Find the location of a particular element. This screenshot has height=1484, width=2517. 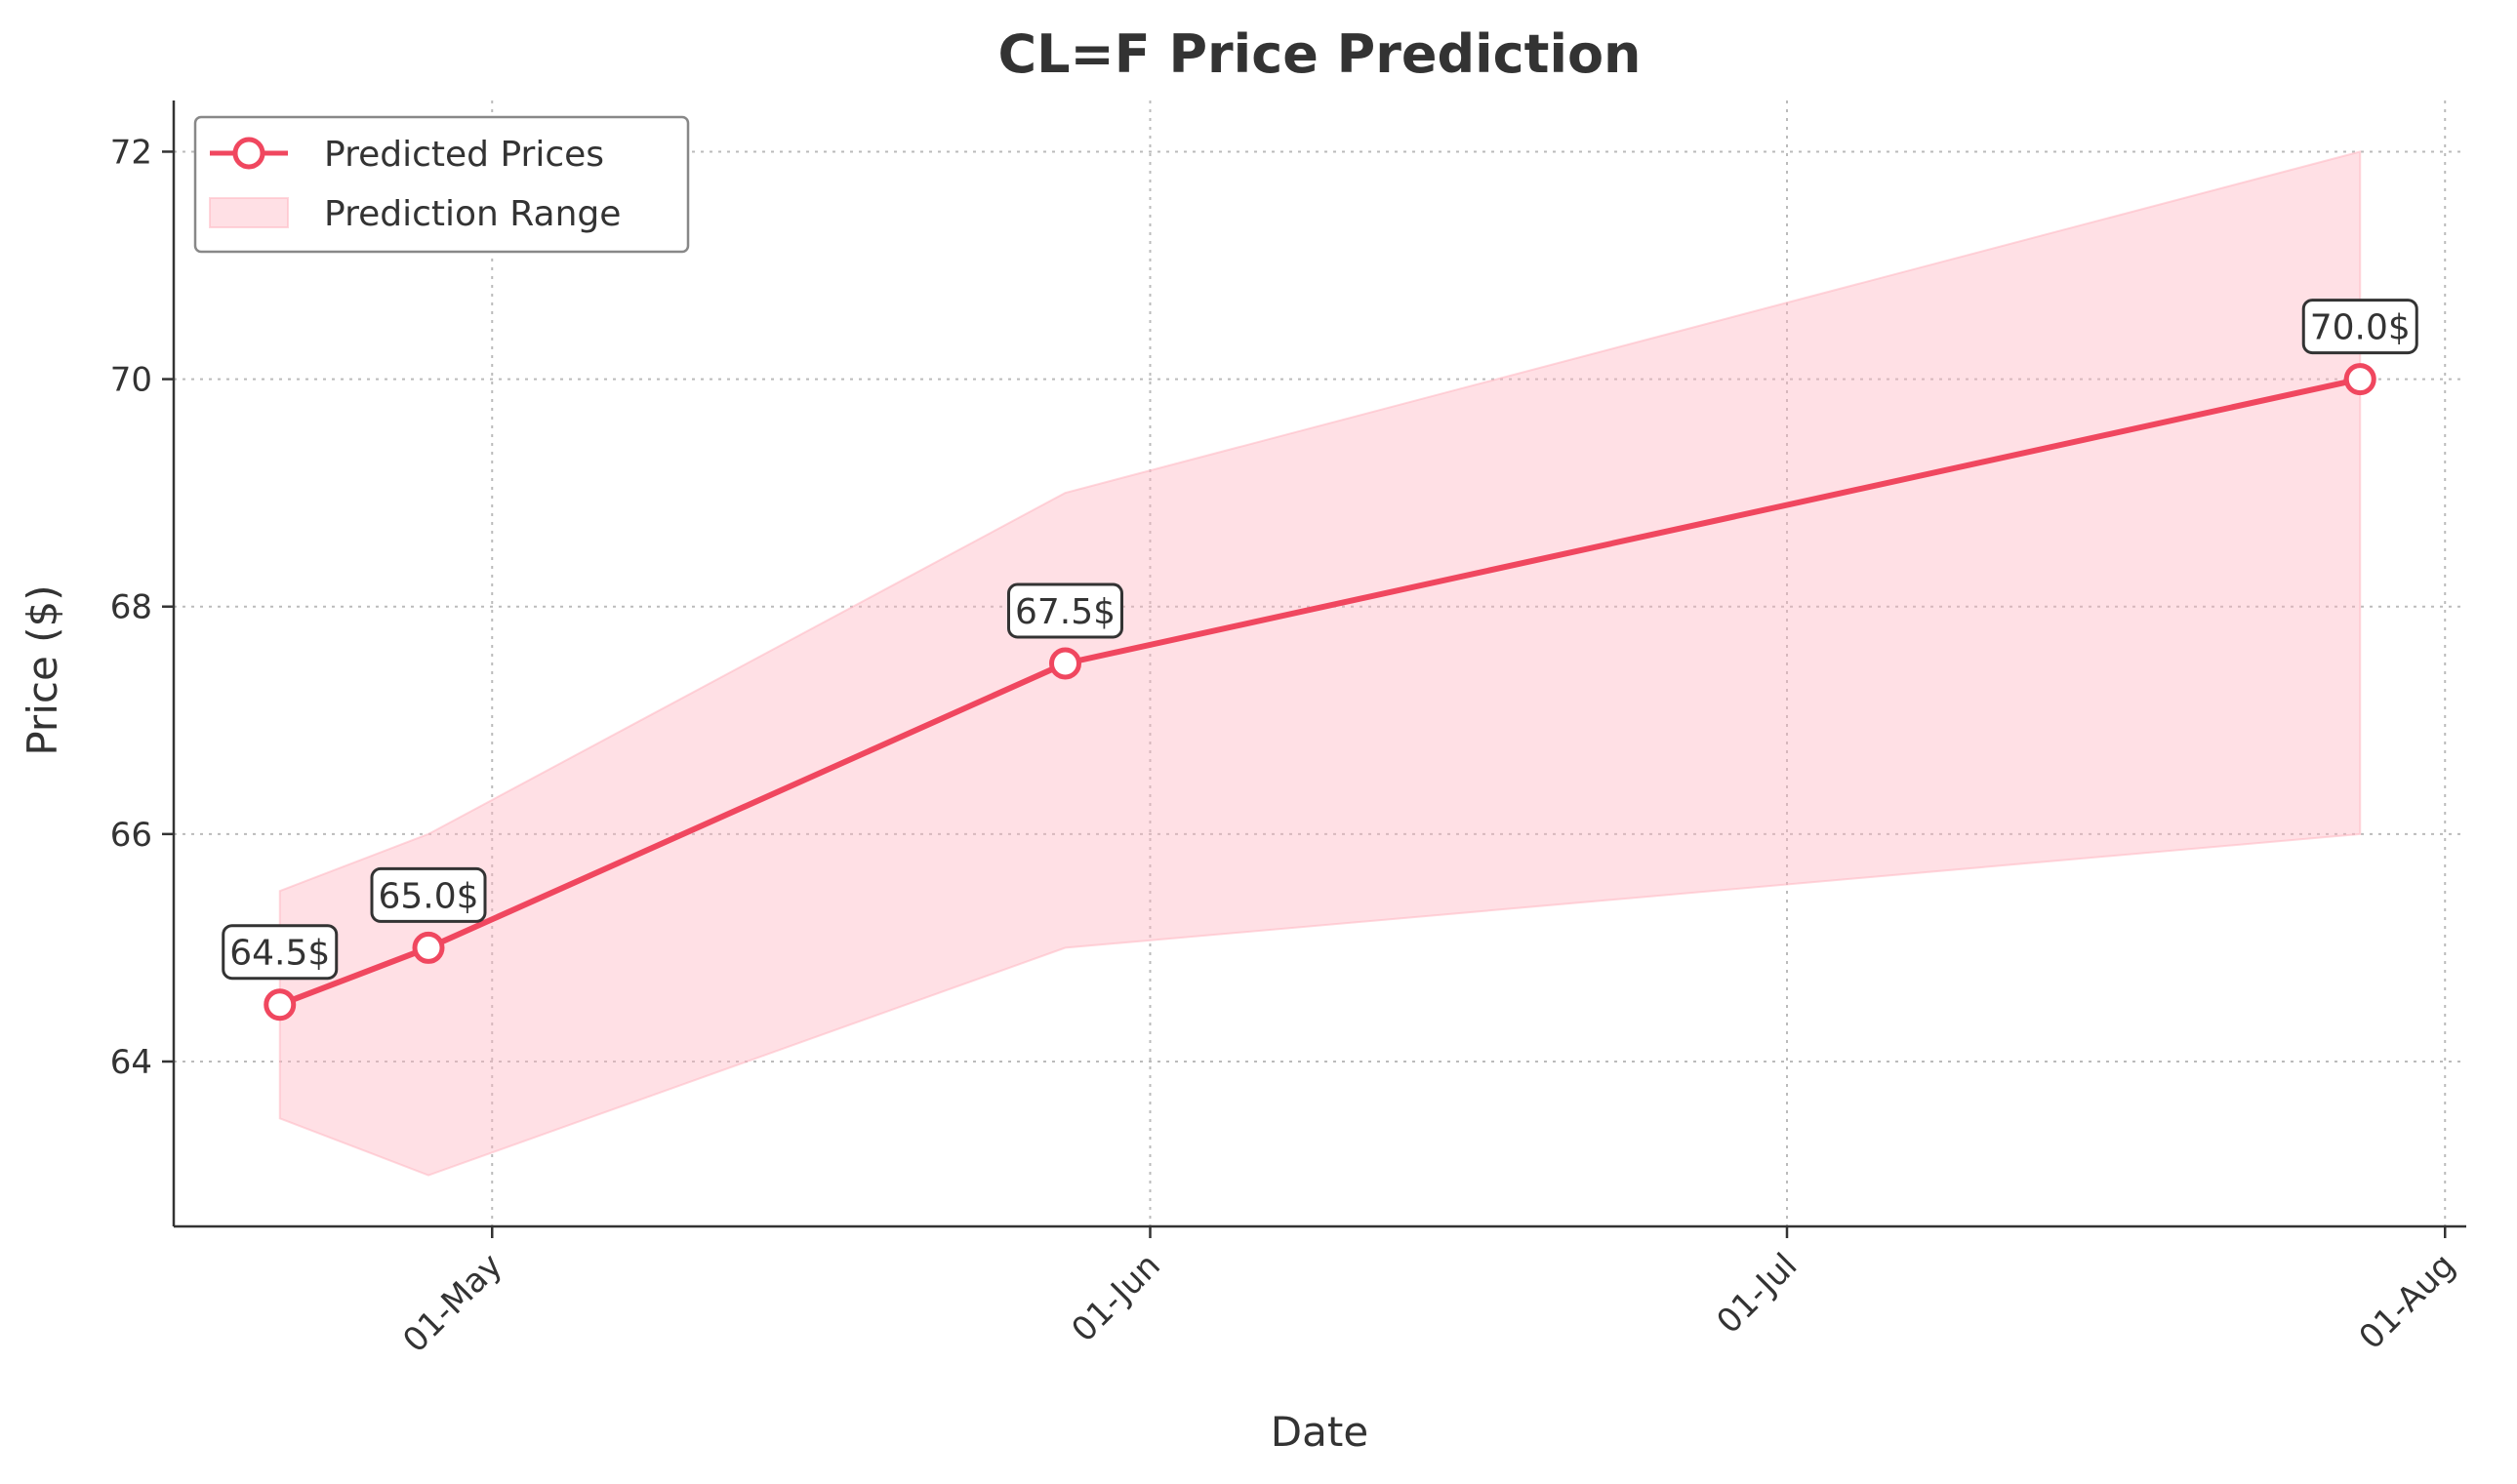

data-label: 70.0$ is located at coordinates (2360, 327).